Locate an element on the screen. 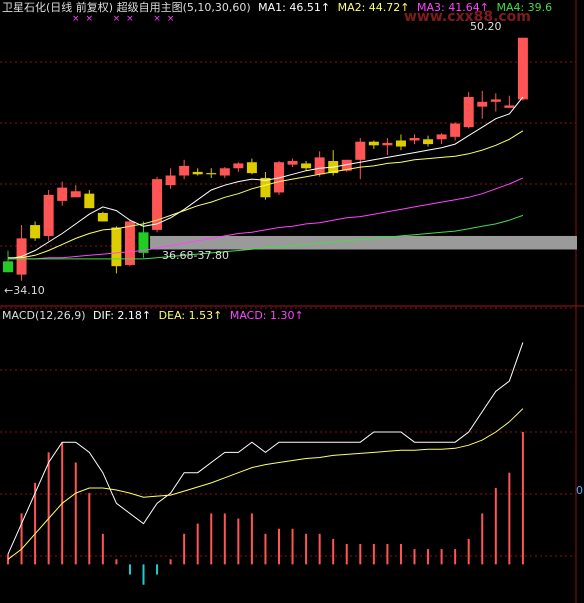 This screenshot has height=603, width=584. ma1-value: MA1: 46.51↑ is located at coordinates (294, 7).